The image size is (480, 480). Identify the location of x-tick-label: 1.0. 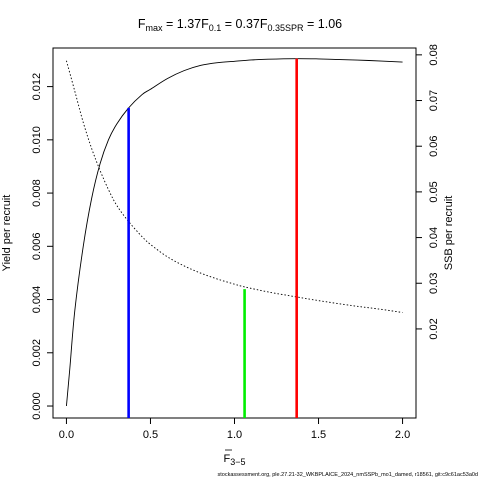
(234, 435).